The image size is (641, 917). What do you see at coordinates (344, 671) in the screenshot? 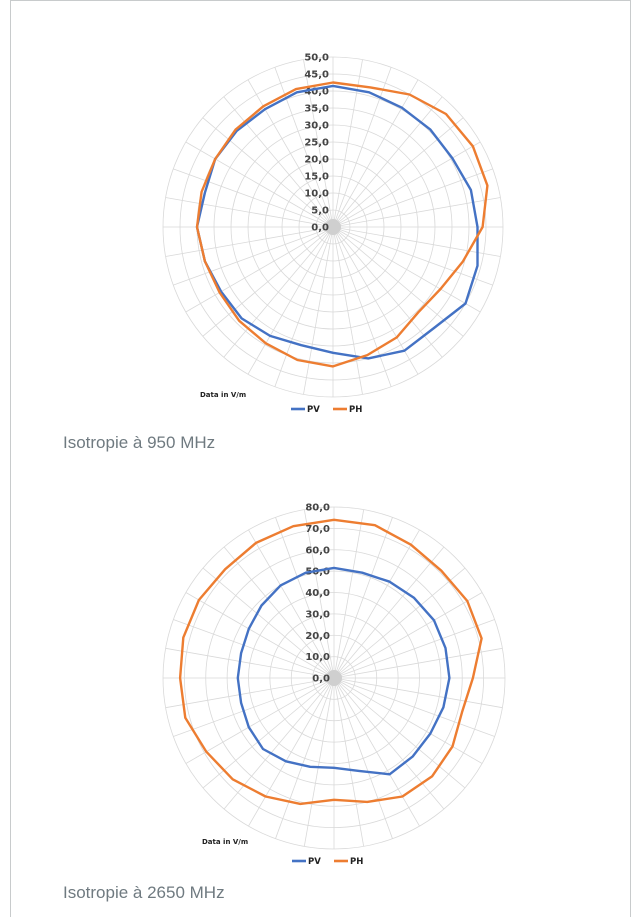
I see `series-line-pv` at bounding box center [344, 671].